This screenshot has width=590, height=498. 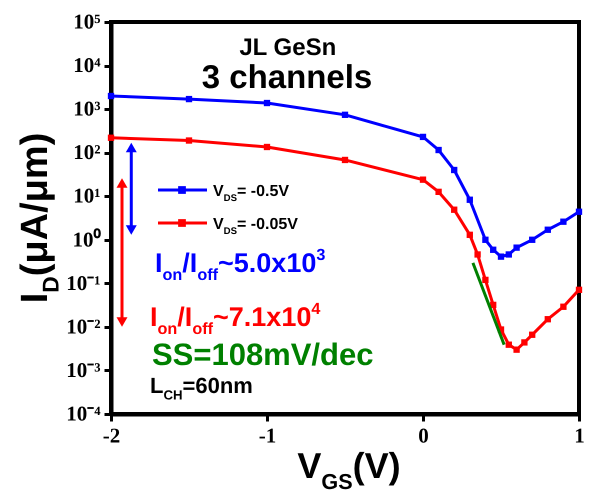 What do you see at coordinates (287, 76) in the screenshot?
I see `annotation: 3 channels` at bounding box center [287, 76].